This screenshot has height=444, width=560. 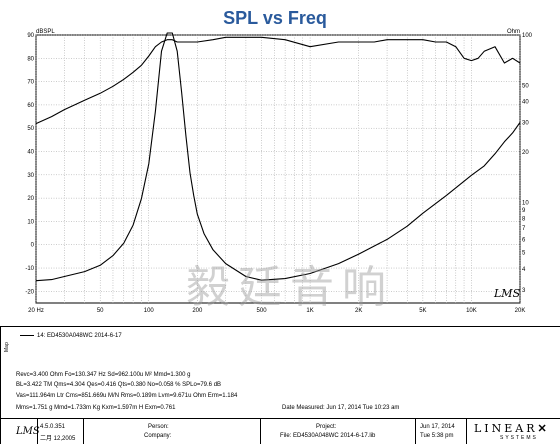 I want to click on x-tick-label: 10K, so click(x=471, y=311).